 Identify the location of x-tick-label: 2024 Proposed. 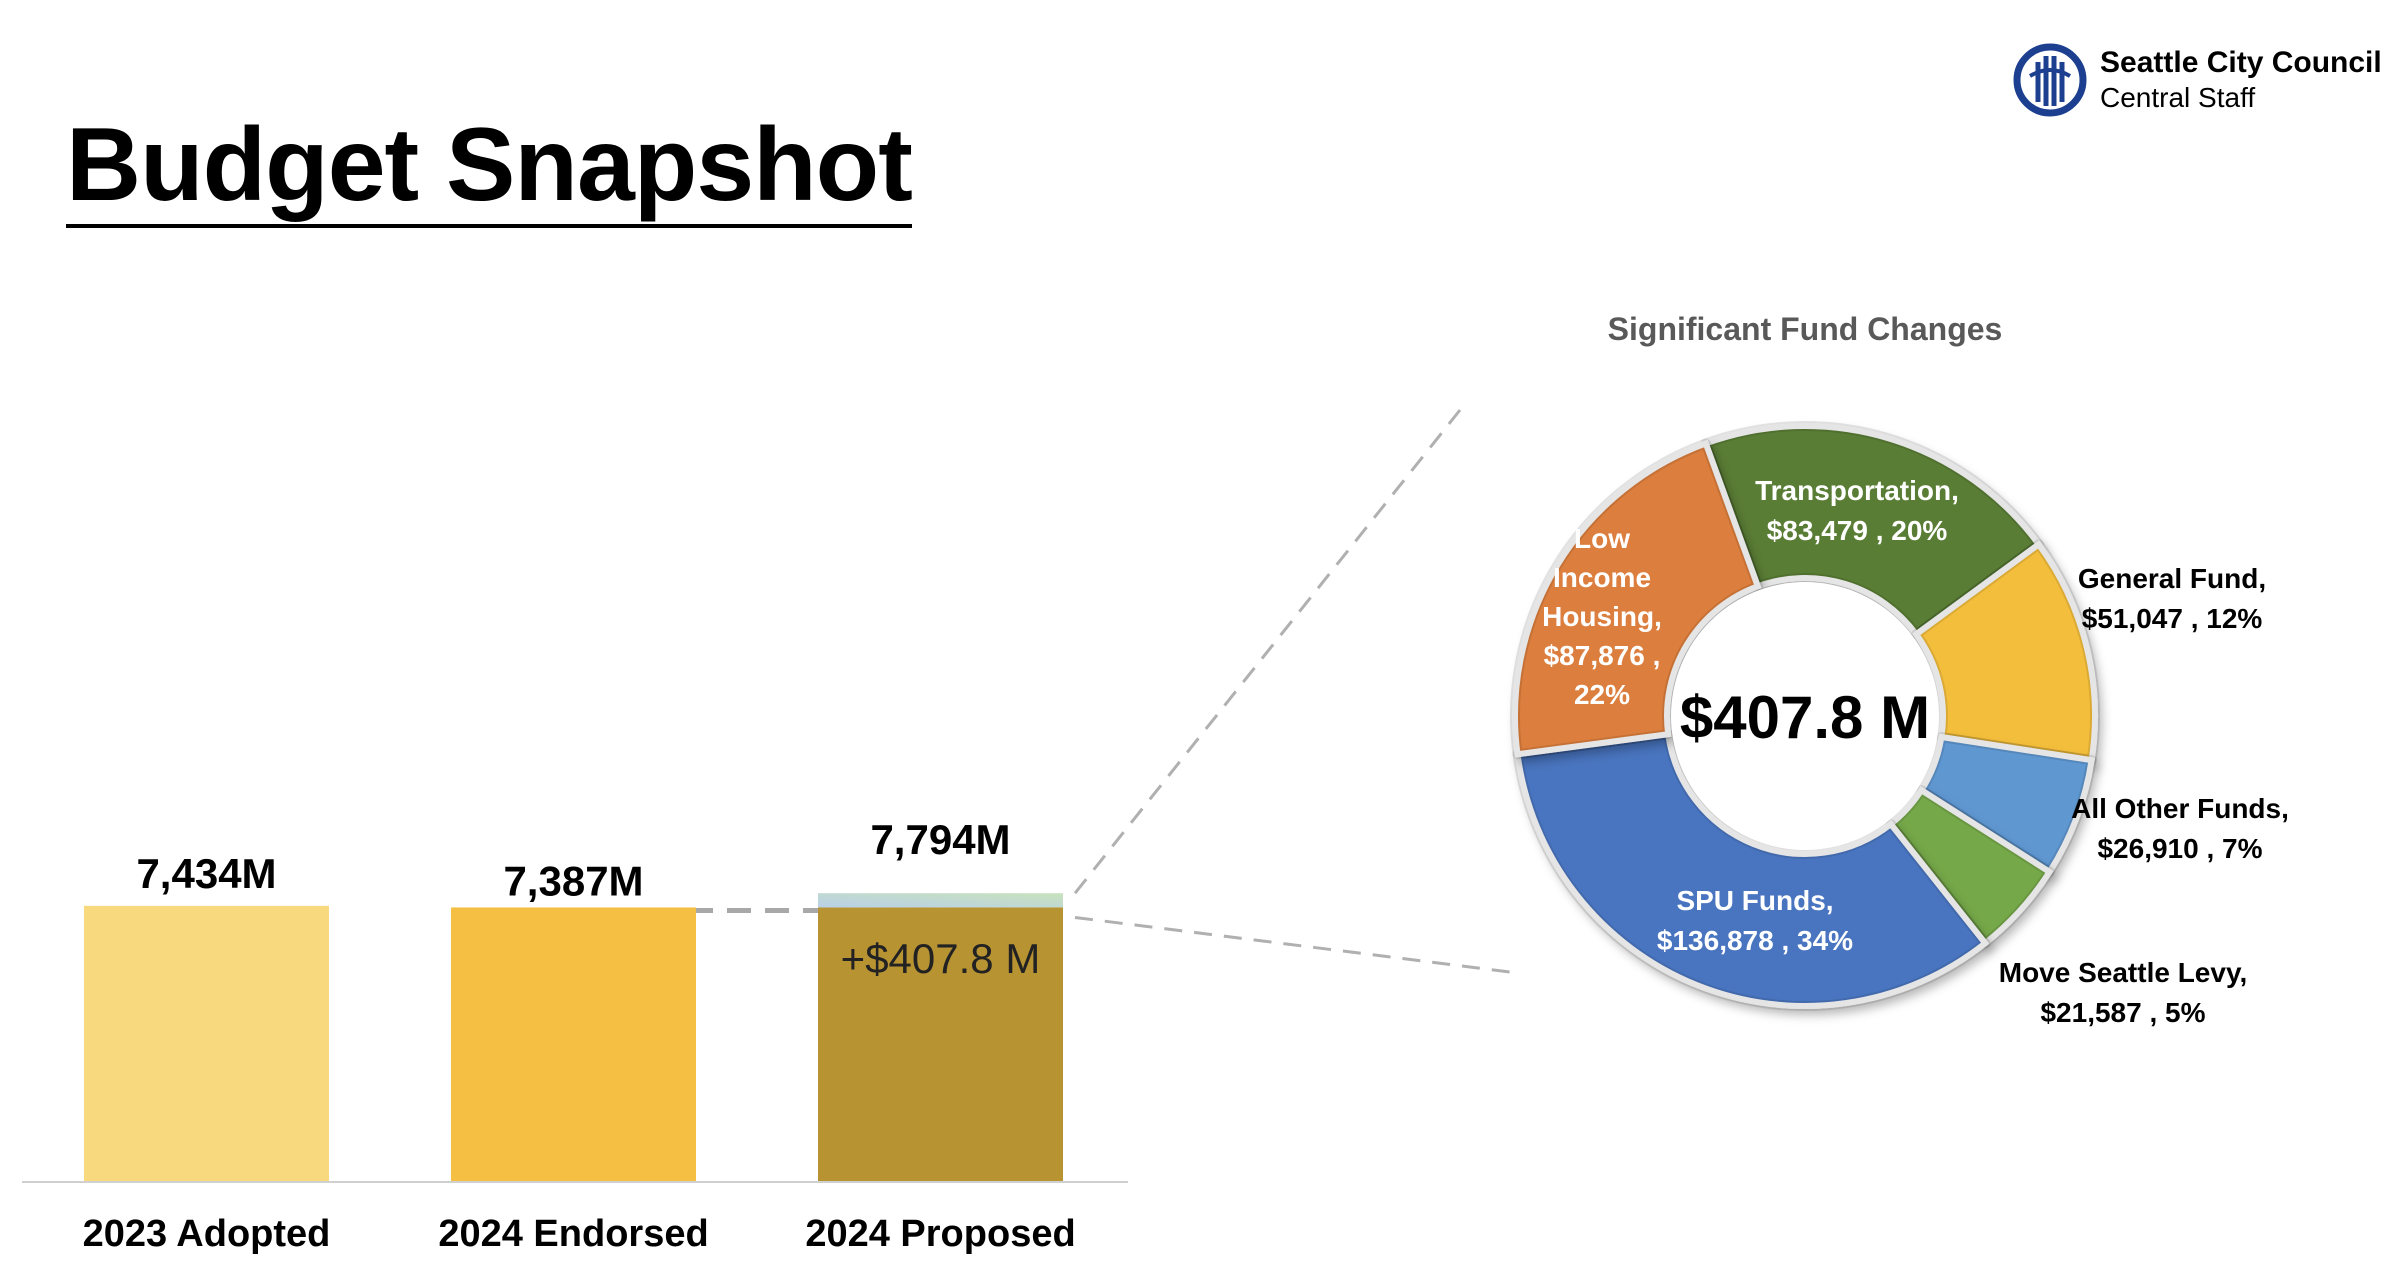
(940, 1234).